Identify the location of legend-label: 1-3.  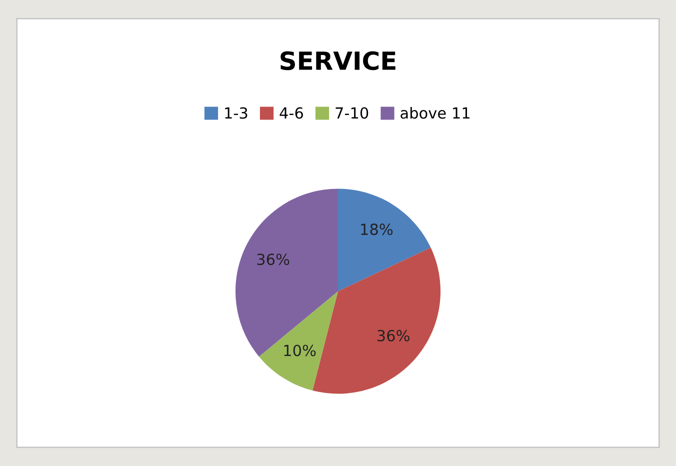
(236, 113).